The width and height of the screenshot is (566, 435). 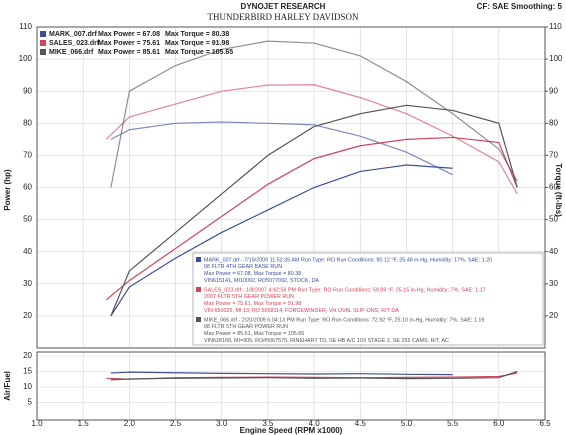 What do you see at coordinates (291, 430) in the screenshot?
I see `x-axis-label: Engine Speed (RPM x1000)` at bounding box center [291, 430].